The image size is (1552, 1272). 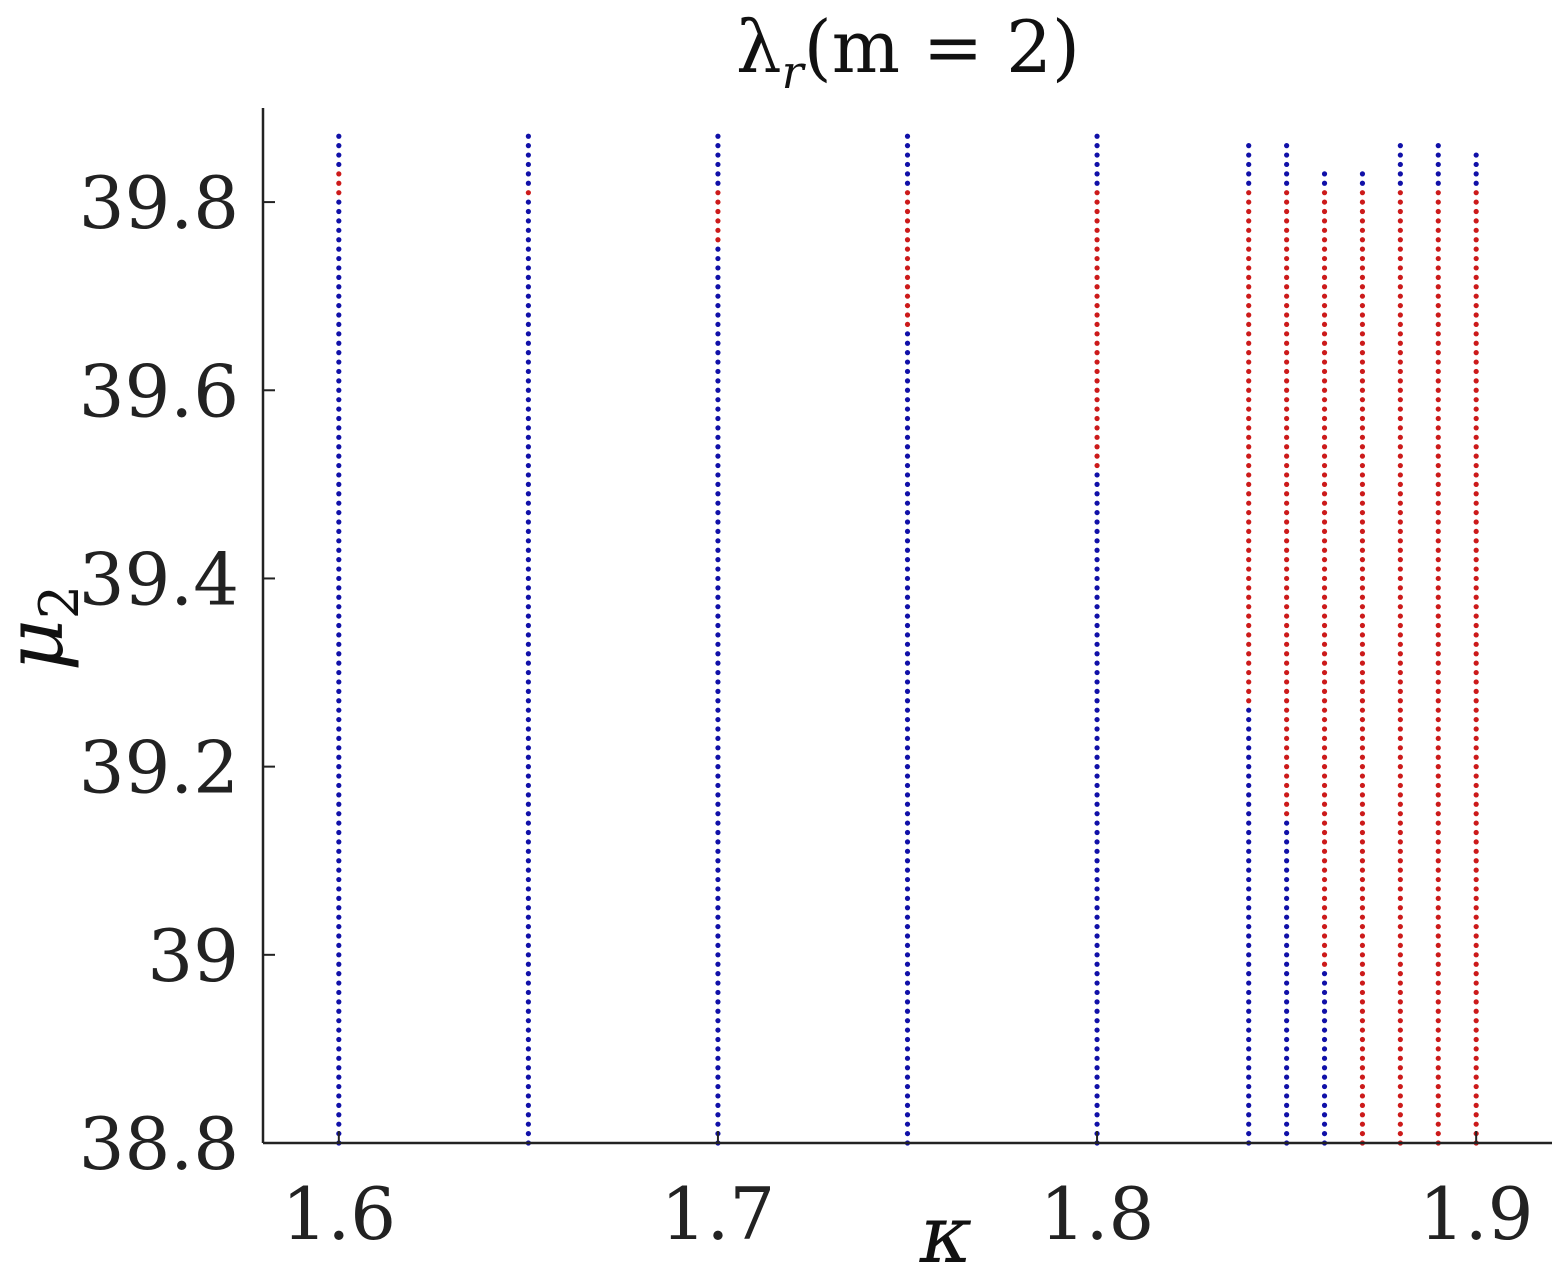 What do you see at coordinates (528, 639) in the screenshot?
I see `kappa-series` at bounding box center [528, 639].